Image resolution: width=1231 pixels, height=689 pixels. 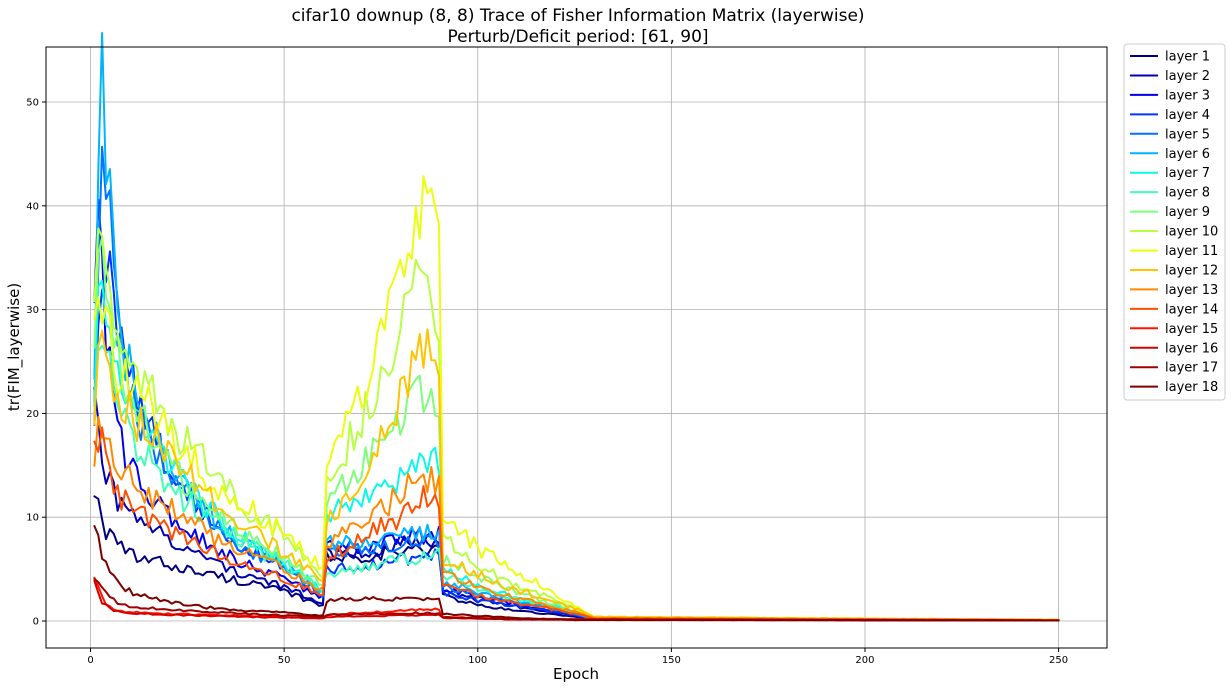 I want to click on y-tick-label: 50, so click(x=32, y=103).